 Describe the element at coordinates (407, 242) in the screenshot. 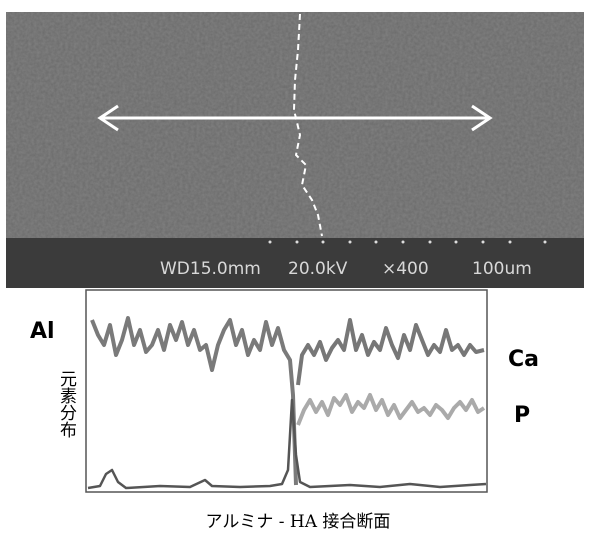

I see `scale-dots` at that location.